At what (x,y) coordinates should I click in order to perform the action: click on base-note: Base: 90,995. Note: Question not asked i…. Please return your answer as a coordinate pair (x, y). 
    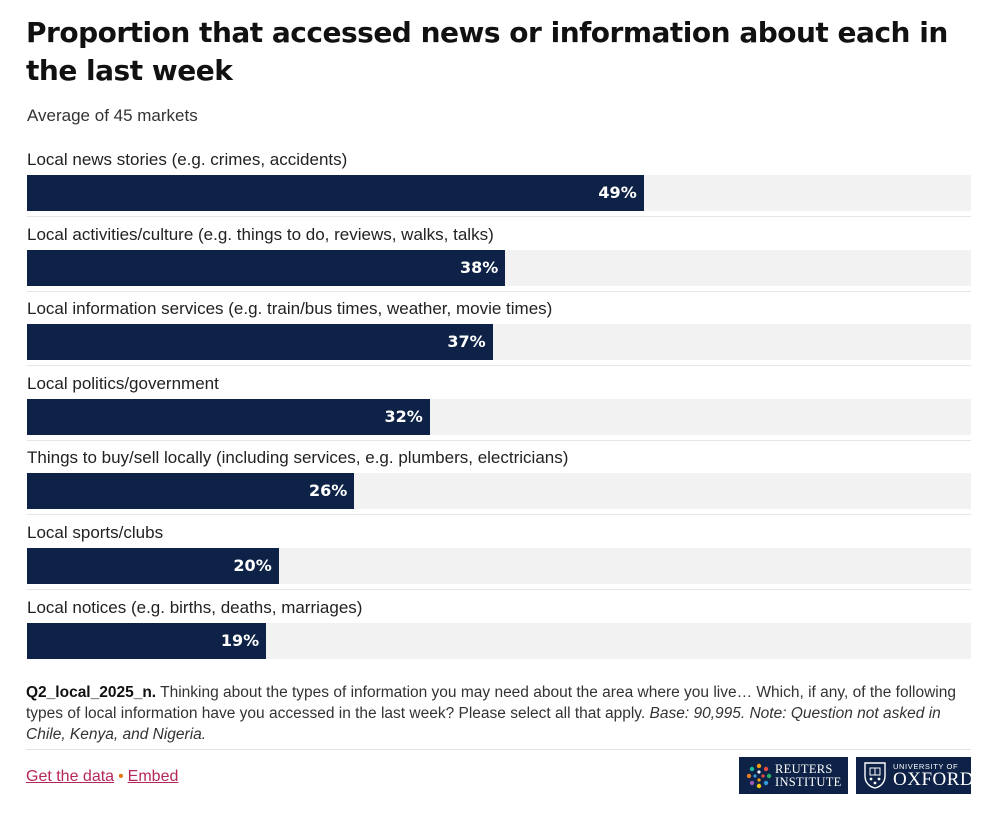
    Looking at the image, I should click on (483, 724).